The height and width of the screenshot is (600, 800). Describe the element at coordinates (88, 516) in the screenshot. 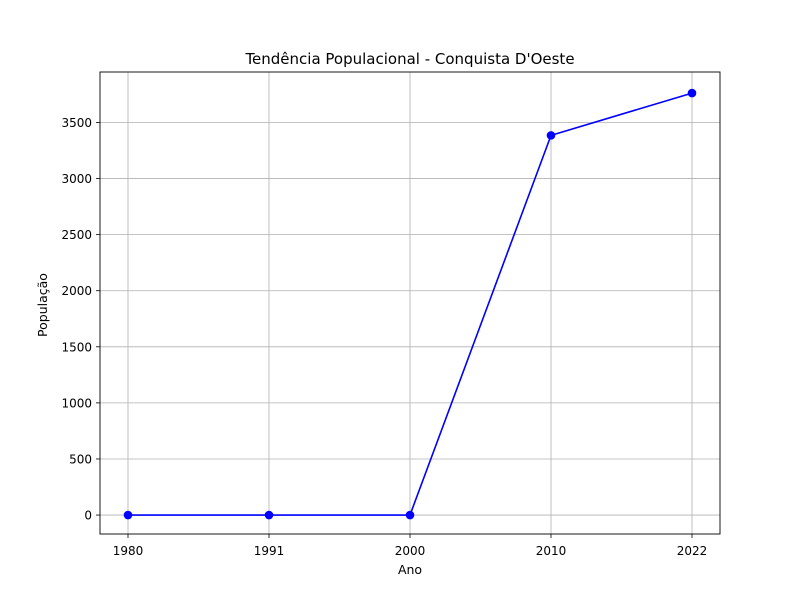

I see `y-tick-label: 0` at that location.